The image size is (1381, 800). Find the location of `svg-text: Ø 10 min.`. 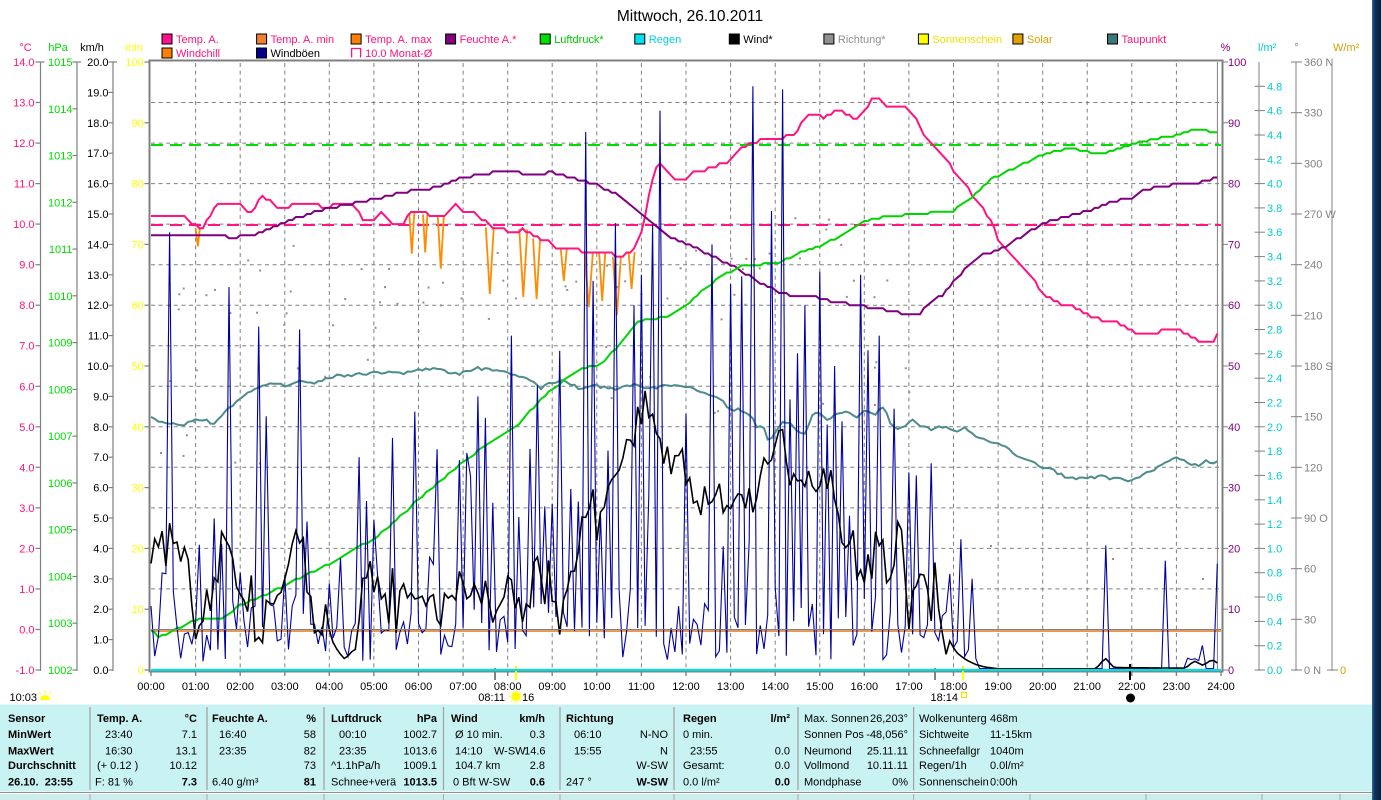

svg-text: Ø 10 min. is located at coordinates (479, 735).